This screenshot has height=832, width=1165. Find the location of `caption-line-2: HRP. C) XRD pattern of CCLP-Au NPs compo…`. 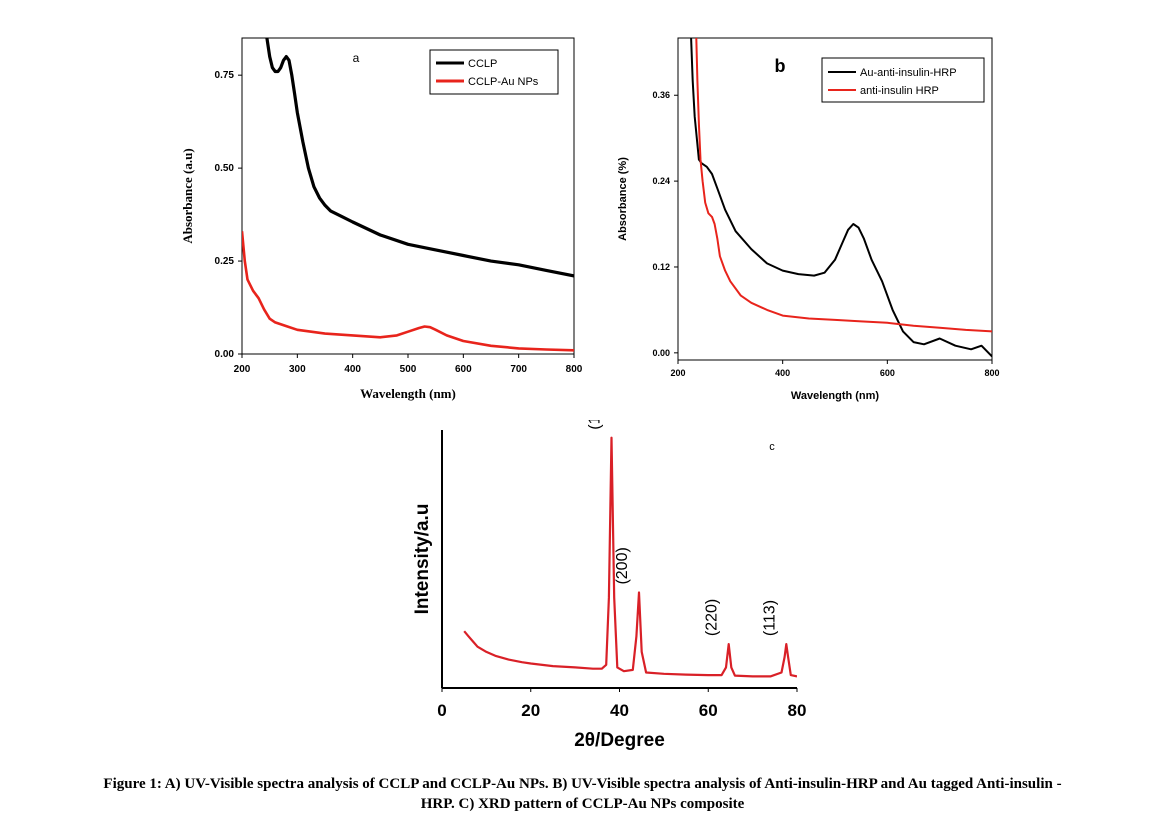

caption-line-2: HRP. C) XRD pattern of CCLP-Au NPs compo… is located at coordinates (582, 804).